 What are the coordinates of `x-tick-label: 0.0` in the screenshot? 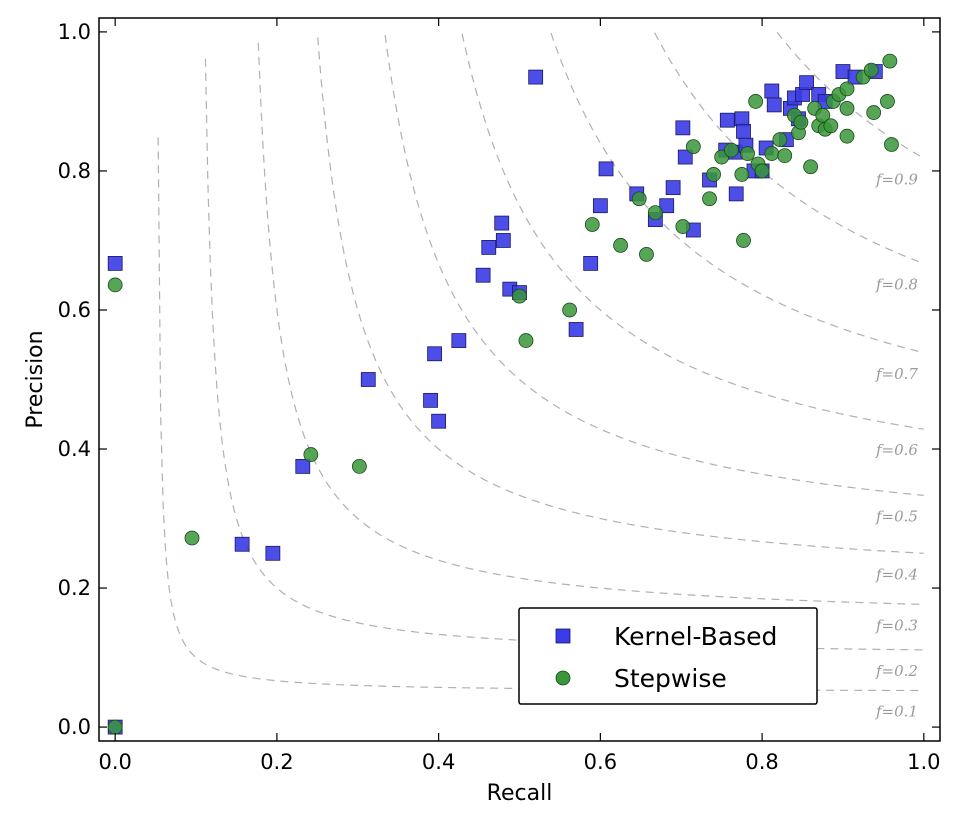 It's located at (114, 762).